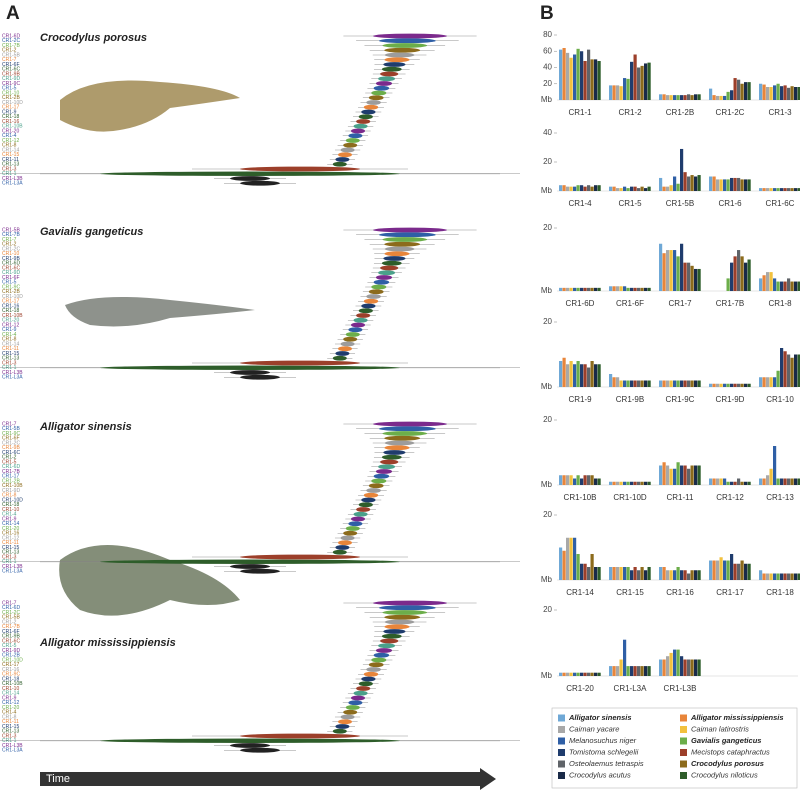 This screenshot has width=800, height=792. Describe the element at coordinates (12, 486) in the screenshot. I see `clade-label: CR1-10B` at that location.